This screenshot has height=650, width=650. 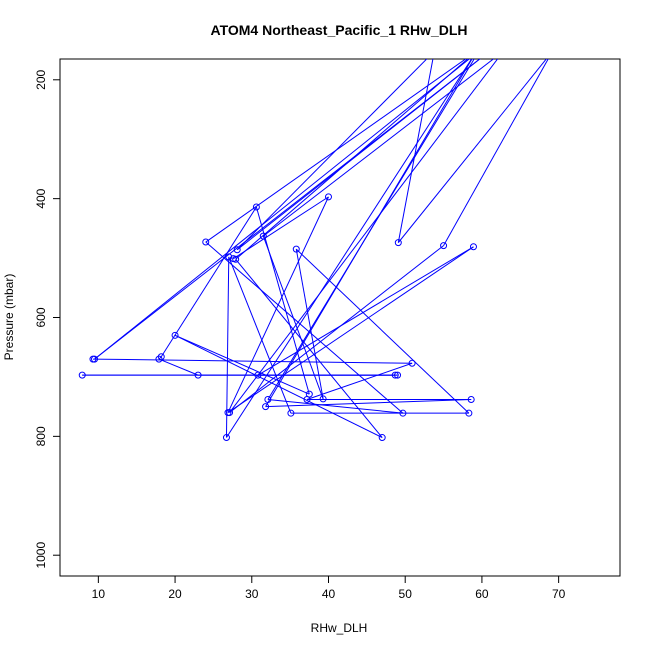 What do you see at coordinates (175, 594) in the screenshot?
I see `x-tick-label: 20` at bounding box center [175, 594].